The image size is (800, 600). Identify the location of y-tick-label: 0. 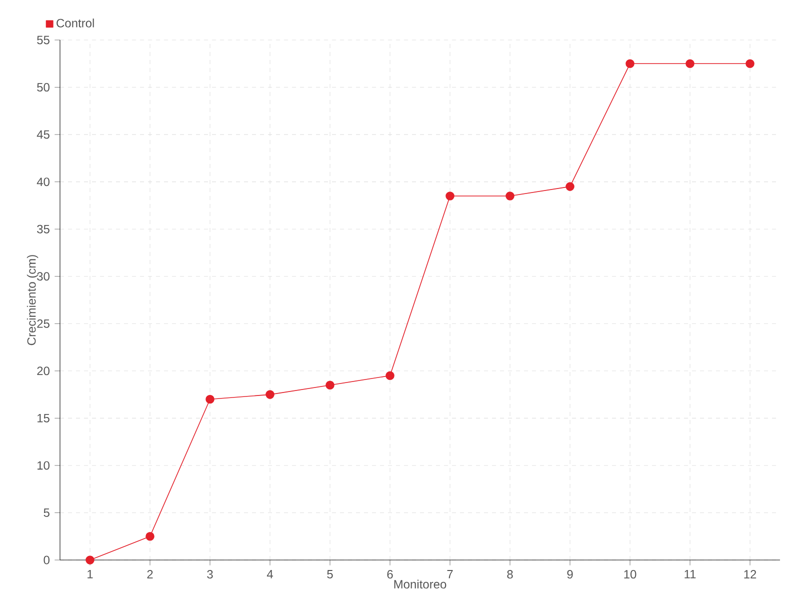
(47, 560).